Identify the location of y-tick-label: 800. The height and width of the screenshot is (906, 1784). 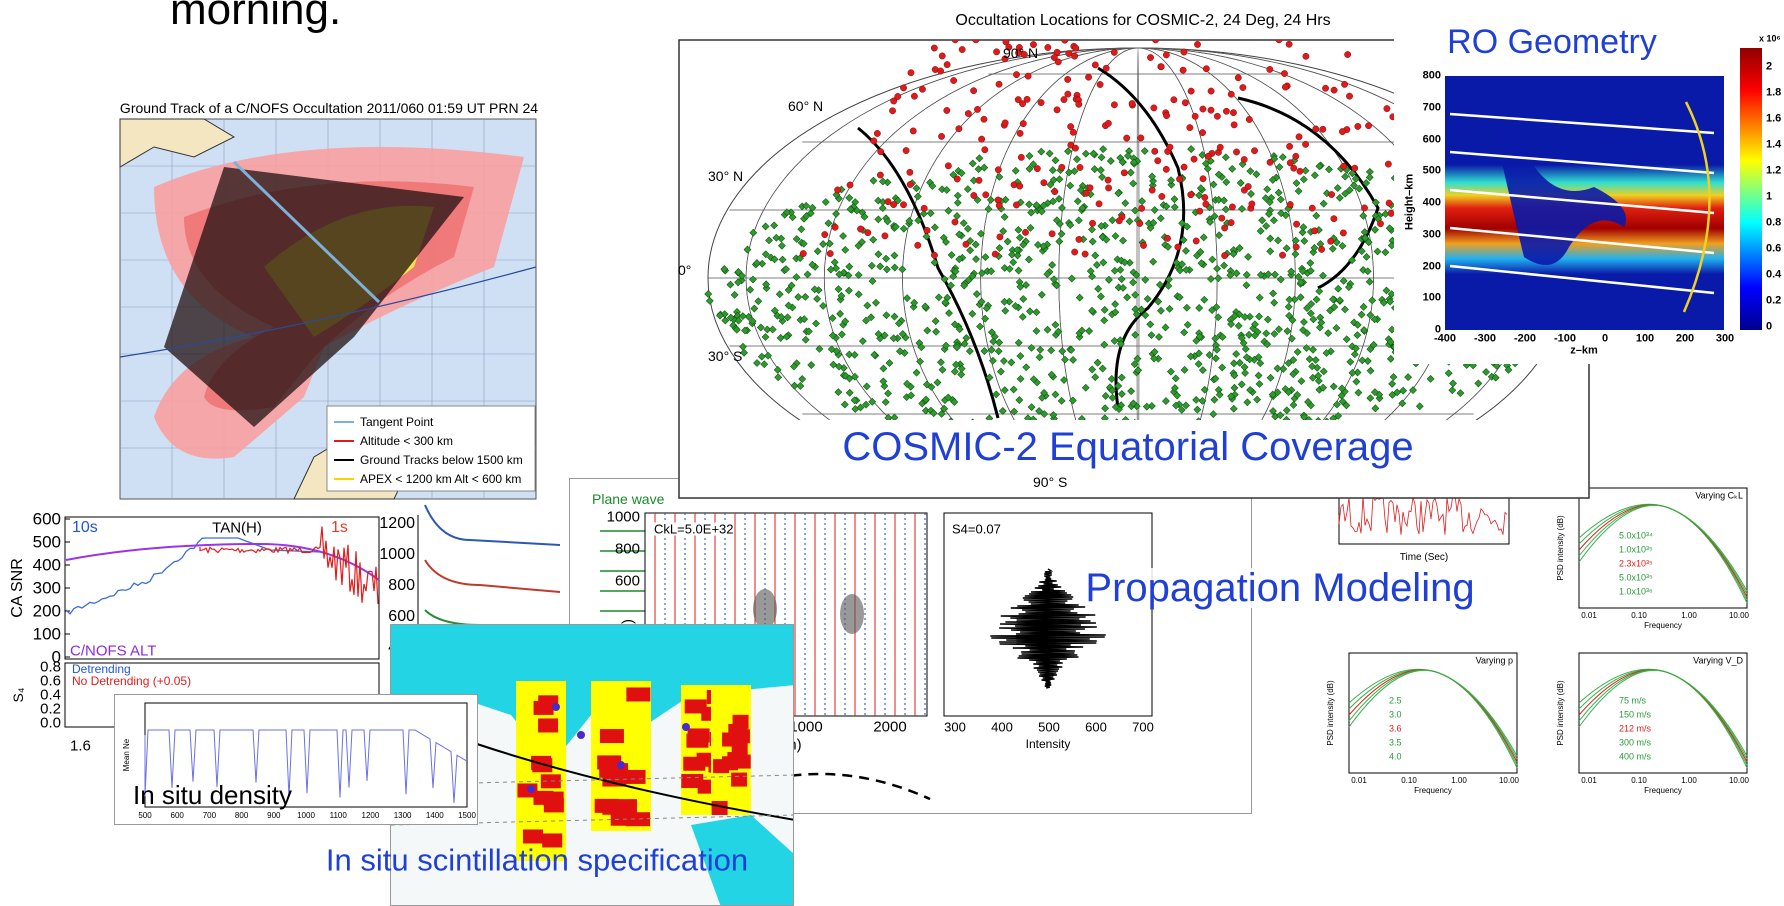
(627, 549).